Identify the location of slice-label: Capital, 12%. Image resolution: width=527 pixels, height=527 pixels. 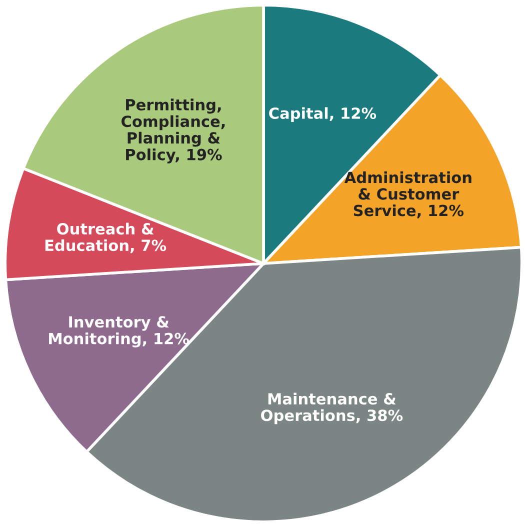
(322, 114).